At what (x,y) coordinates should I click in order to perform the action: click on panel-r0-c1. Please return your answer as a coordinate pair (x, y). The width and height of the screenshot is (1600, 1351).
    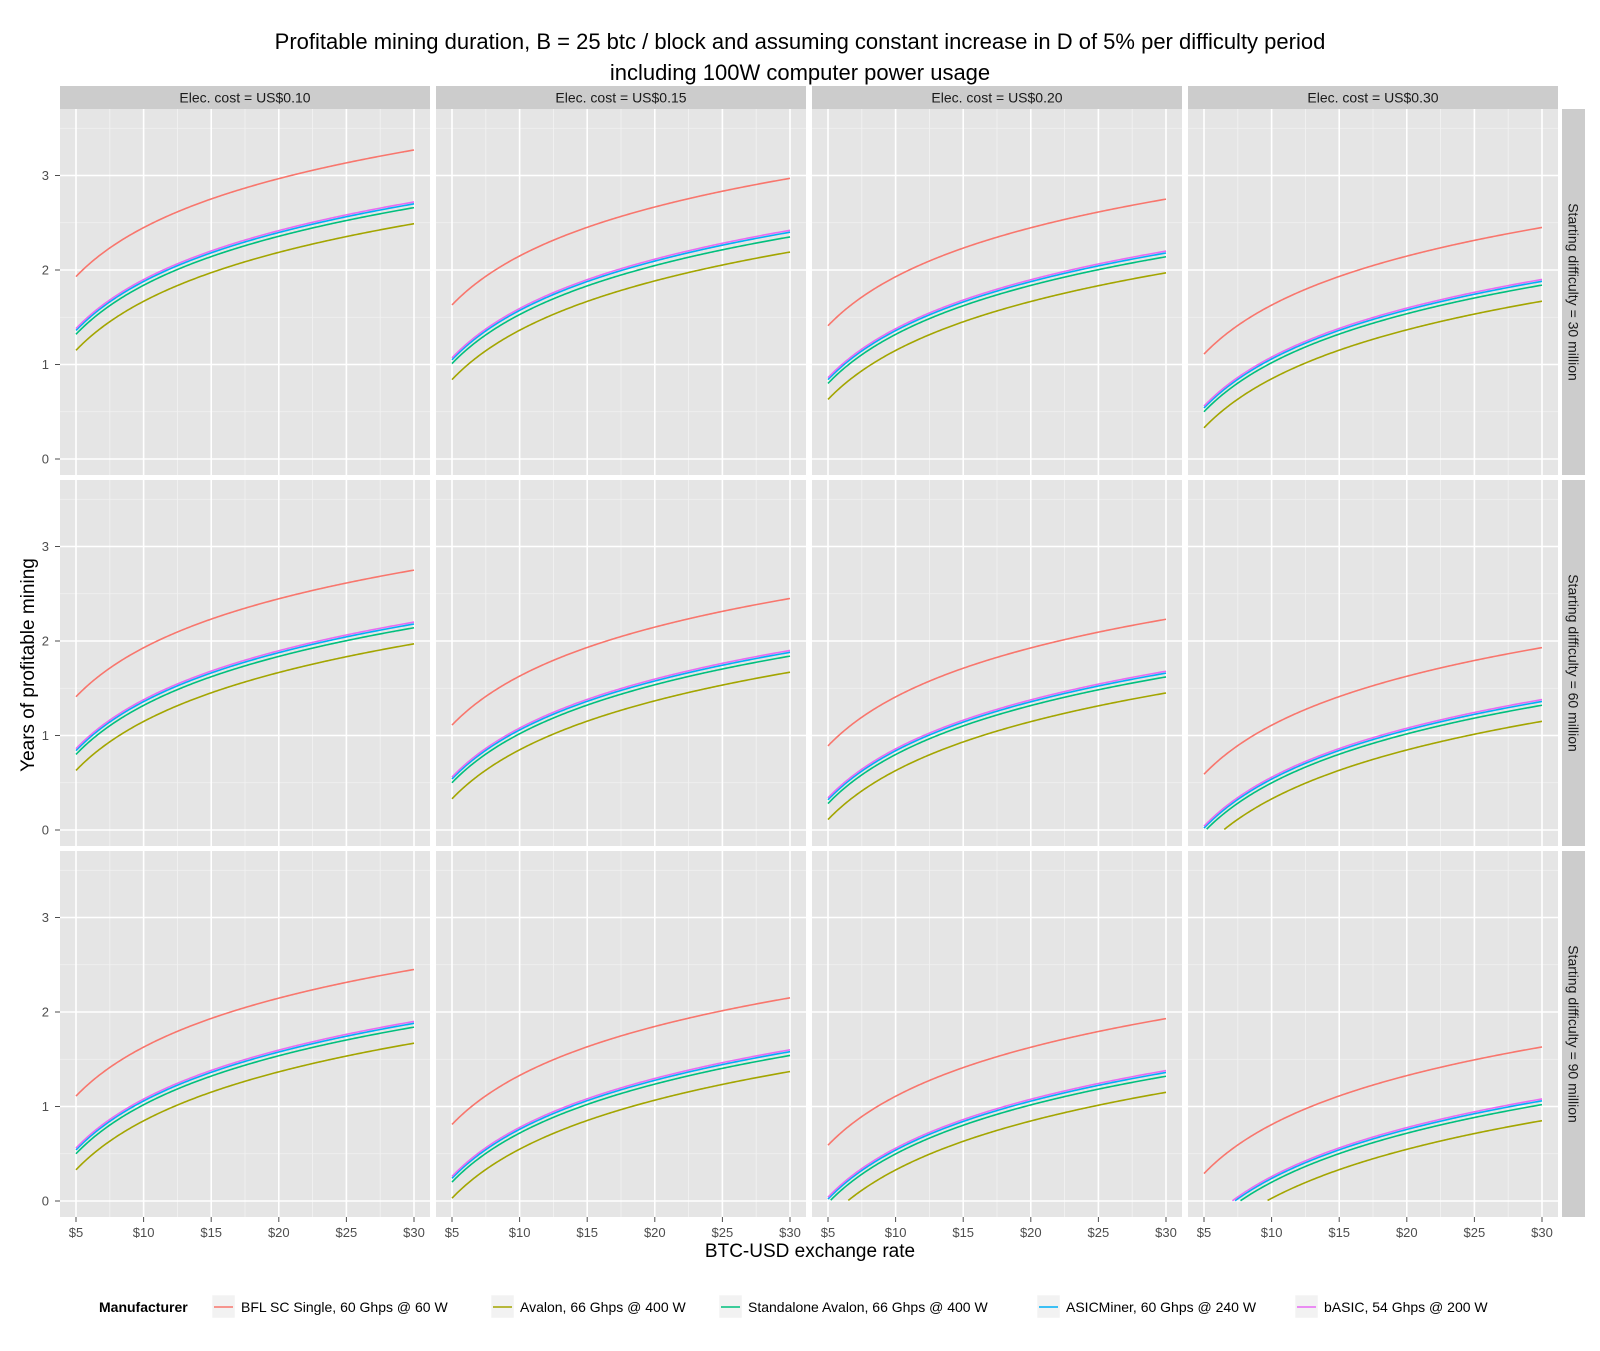
    Looking at the image, I should click on (621, 292).